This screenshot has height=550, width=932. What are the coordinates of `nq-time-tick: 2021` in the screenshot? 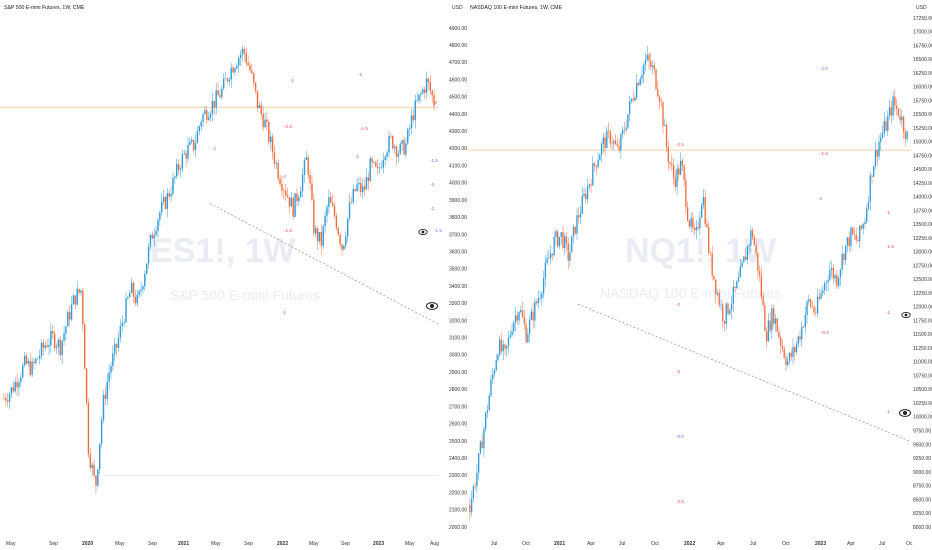 It's located at (559, 544).